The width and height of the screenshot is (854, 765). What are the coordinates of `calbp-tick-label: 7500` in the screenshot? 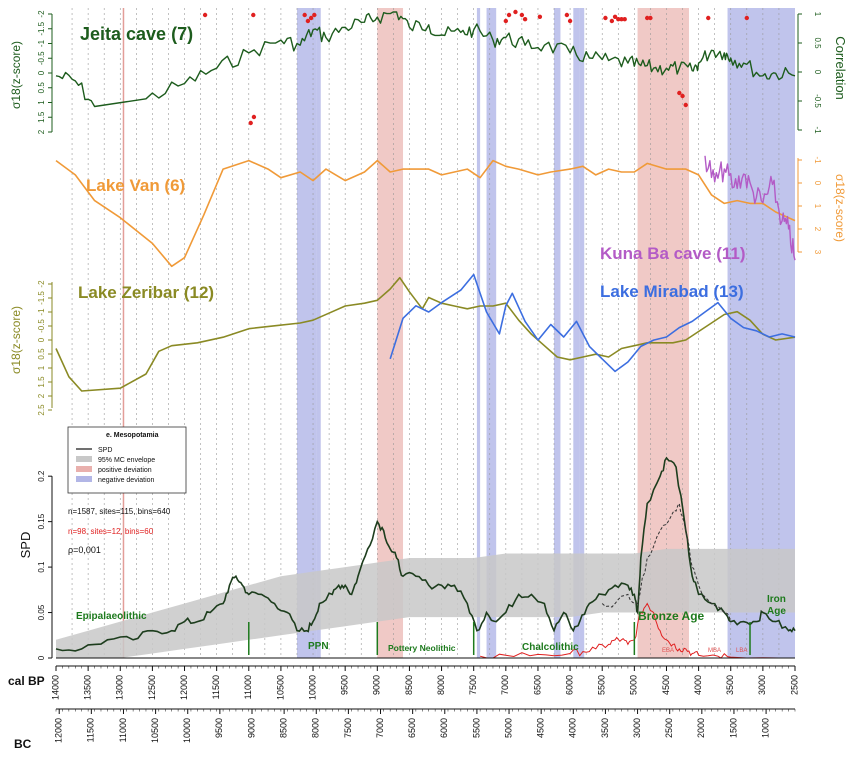 It's located at (473, 685).